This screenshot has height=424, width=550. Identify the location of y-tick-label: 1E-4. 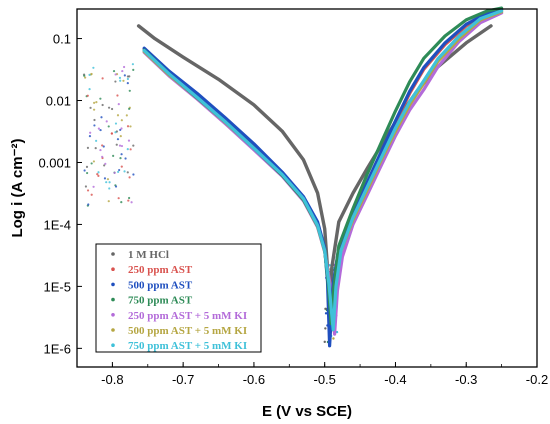
(57, 224).